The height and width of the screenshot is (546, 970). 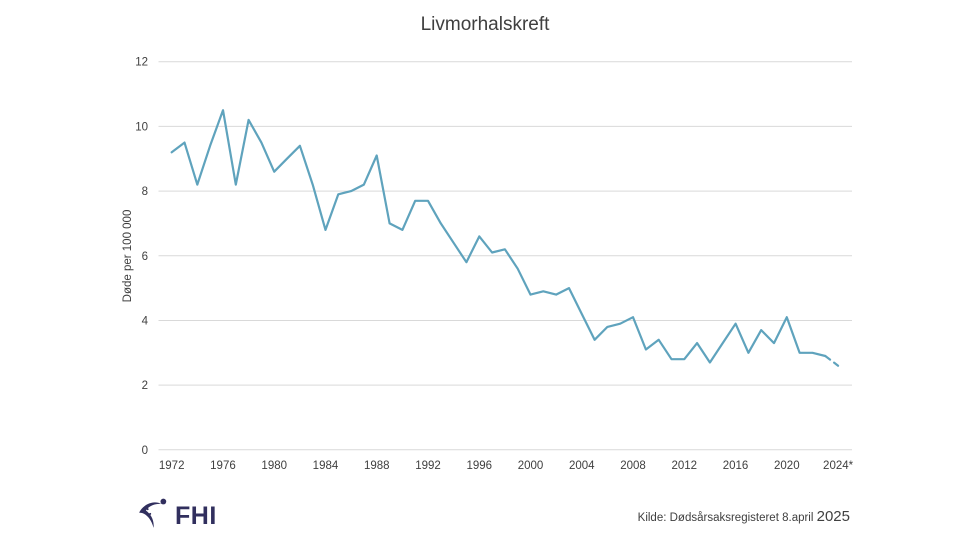 I want to click on x-tick-label: 1988, so click(x=377, y=466).